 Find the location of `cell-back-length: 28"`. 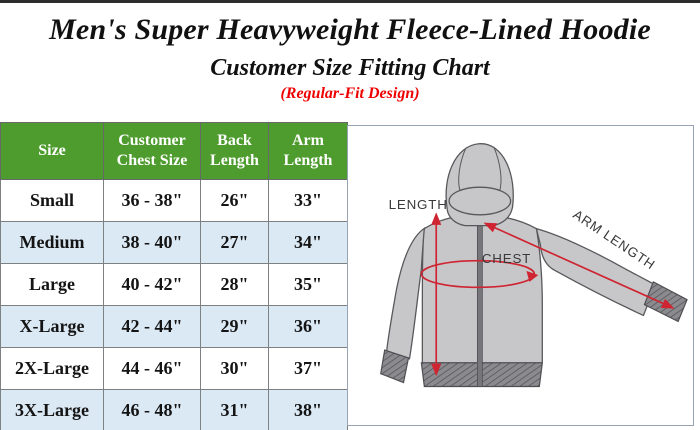

cell-back-length: 28" is located at coordinates (234, 284).